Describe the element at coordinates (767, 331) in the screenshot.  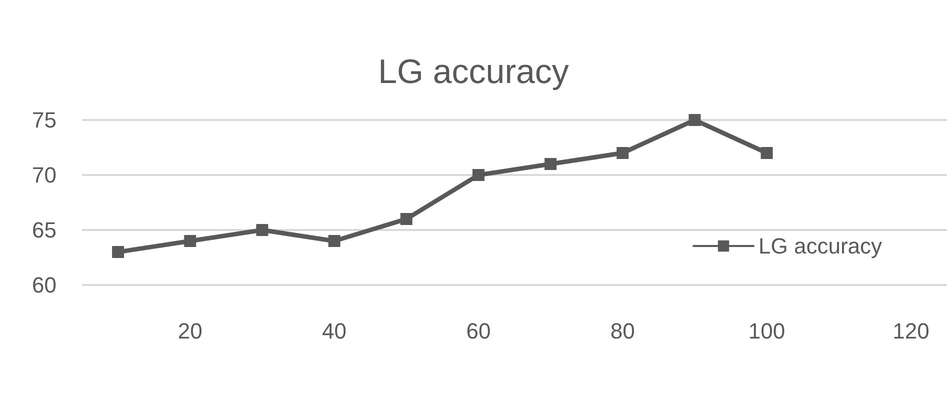
I see `x-tick-label: 100` at that location.